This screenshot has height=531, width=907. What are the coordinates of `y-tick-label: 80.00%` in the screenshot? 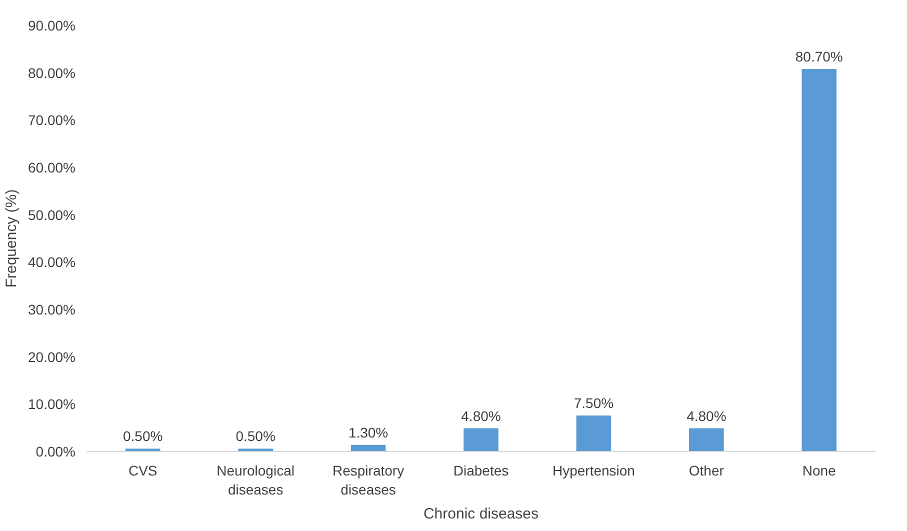 It's located at (52, 72).